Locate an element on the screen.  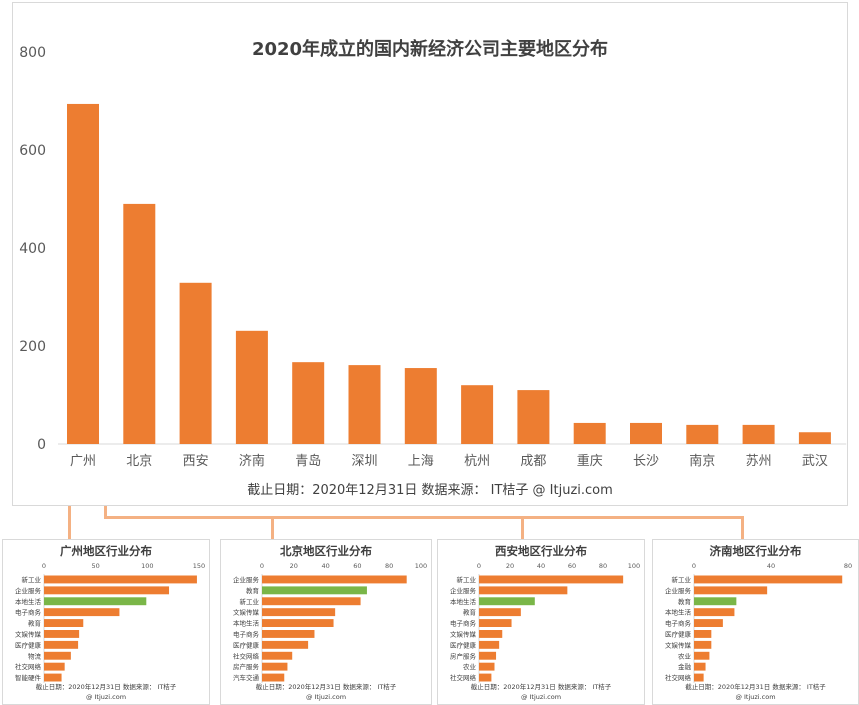
x-tick-label: 杭州 is located at coordinates (477, 461).